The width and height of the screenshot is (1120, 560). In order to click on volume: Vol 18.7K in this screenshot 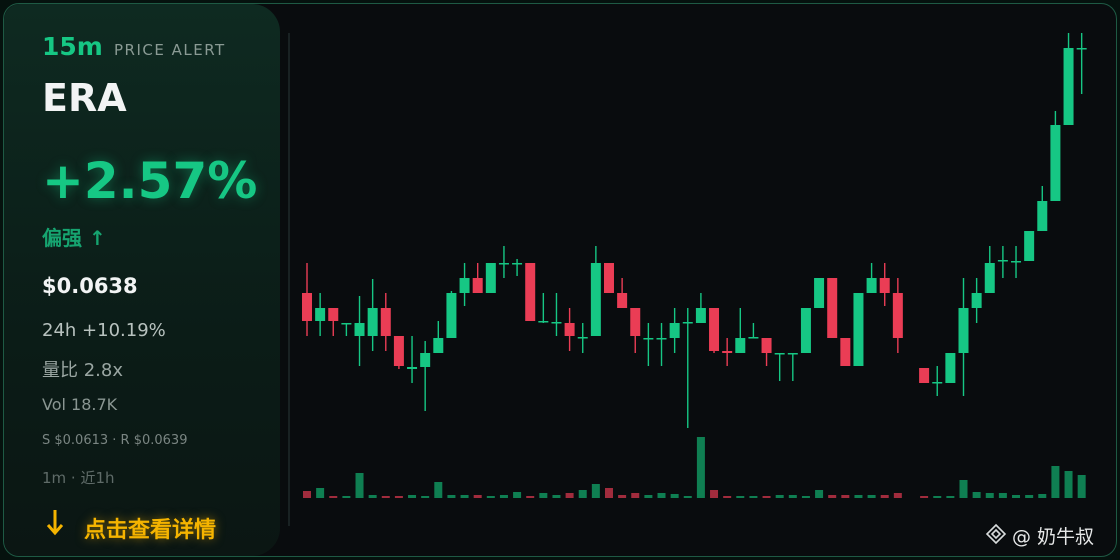, I will do `click(80, 404)`.